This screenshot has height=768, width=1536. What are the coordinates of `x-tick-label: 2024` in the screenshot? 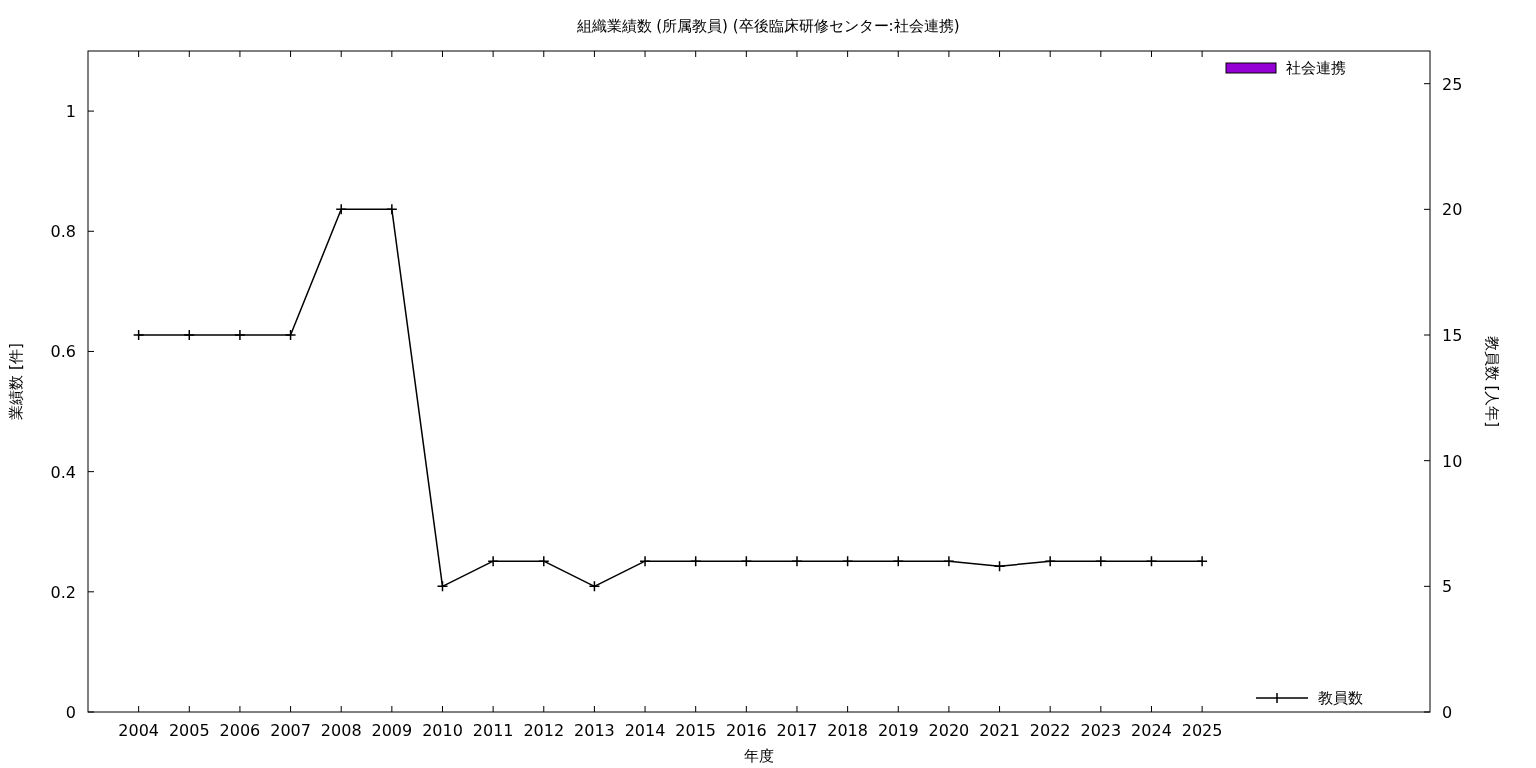 It's located at (1151, 730).